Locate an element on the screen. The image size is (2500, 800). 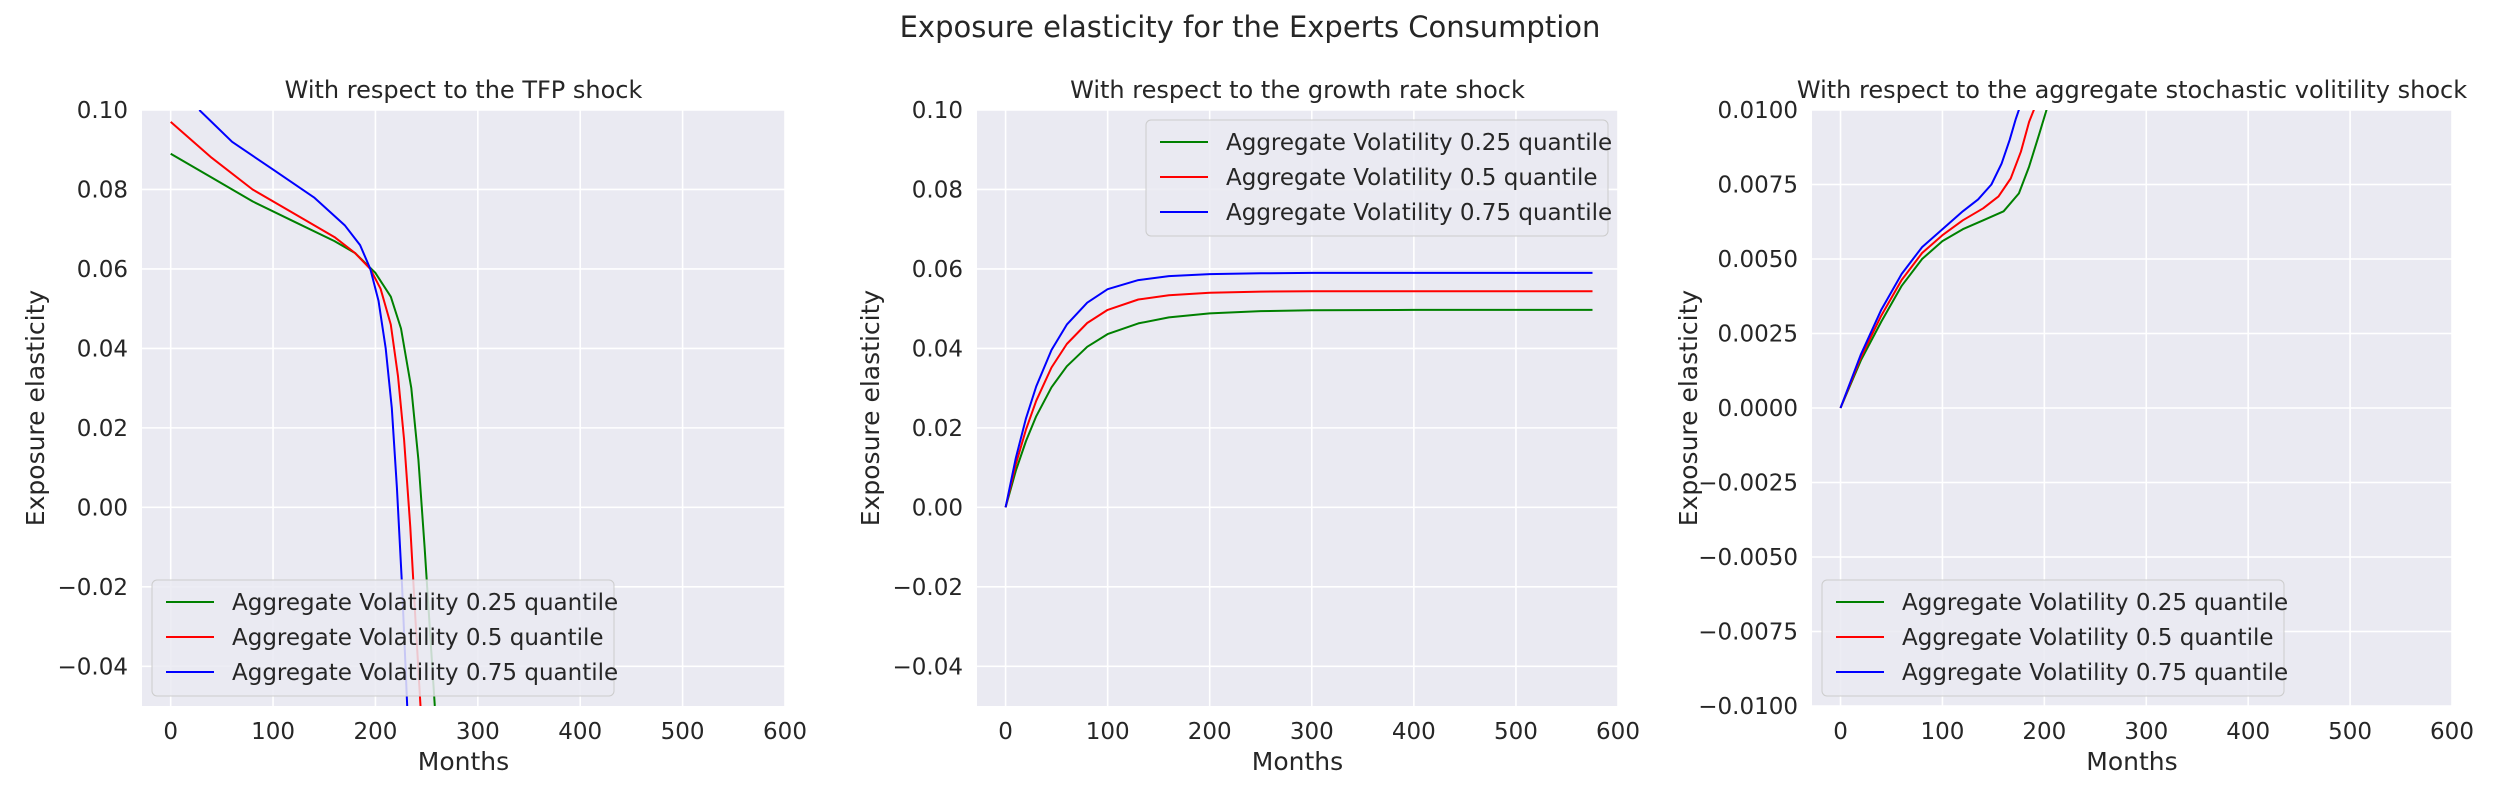
y-tick-label: −0.0050 is located at coordinates (1748, 558).